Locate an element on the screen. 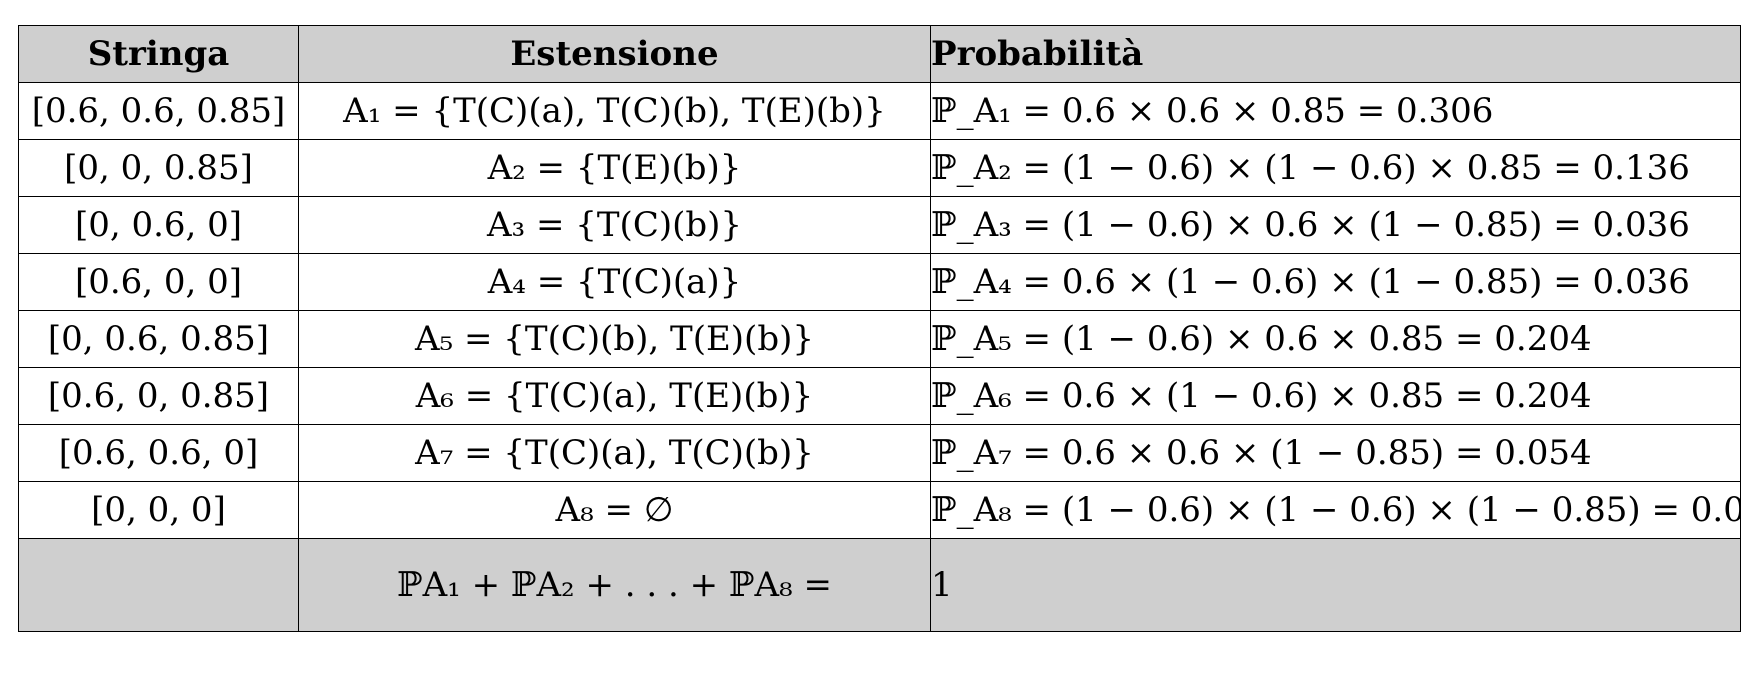  estensione-cell: A₁ = {T(C)(a), T(C)(b), T(E)(b)} is located at coordinates (614, 111).